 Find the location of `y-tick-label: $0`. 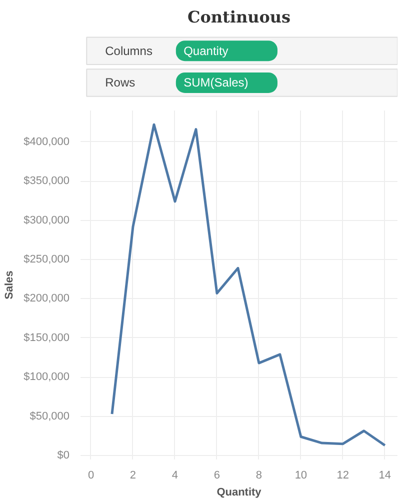

y-tick-label: $0 is located at coordinates (63, 456).